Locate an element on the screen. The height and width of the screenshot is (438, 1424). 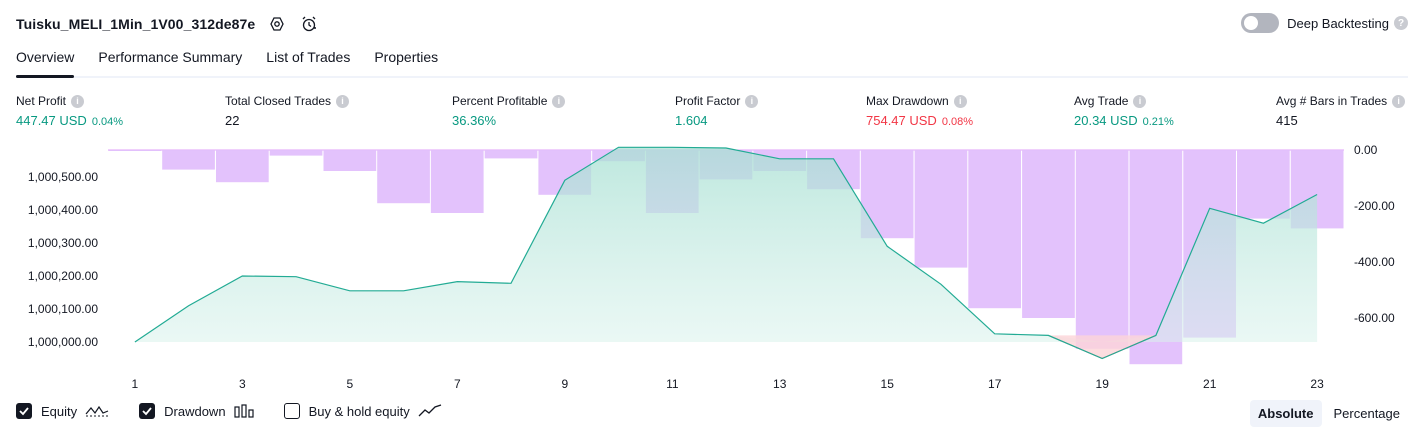
x-axis-tick: 7 is located at coordinates (457, 384).